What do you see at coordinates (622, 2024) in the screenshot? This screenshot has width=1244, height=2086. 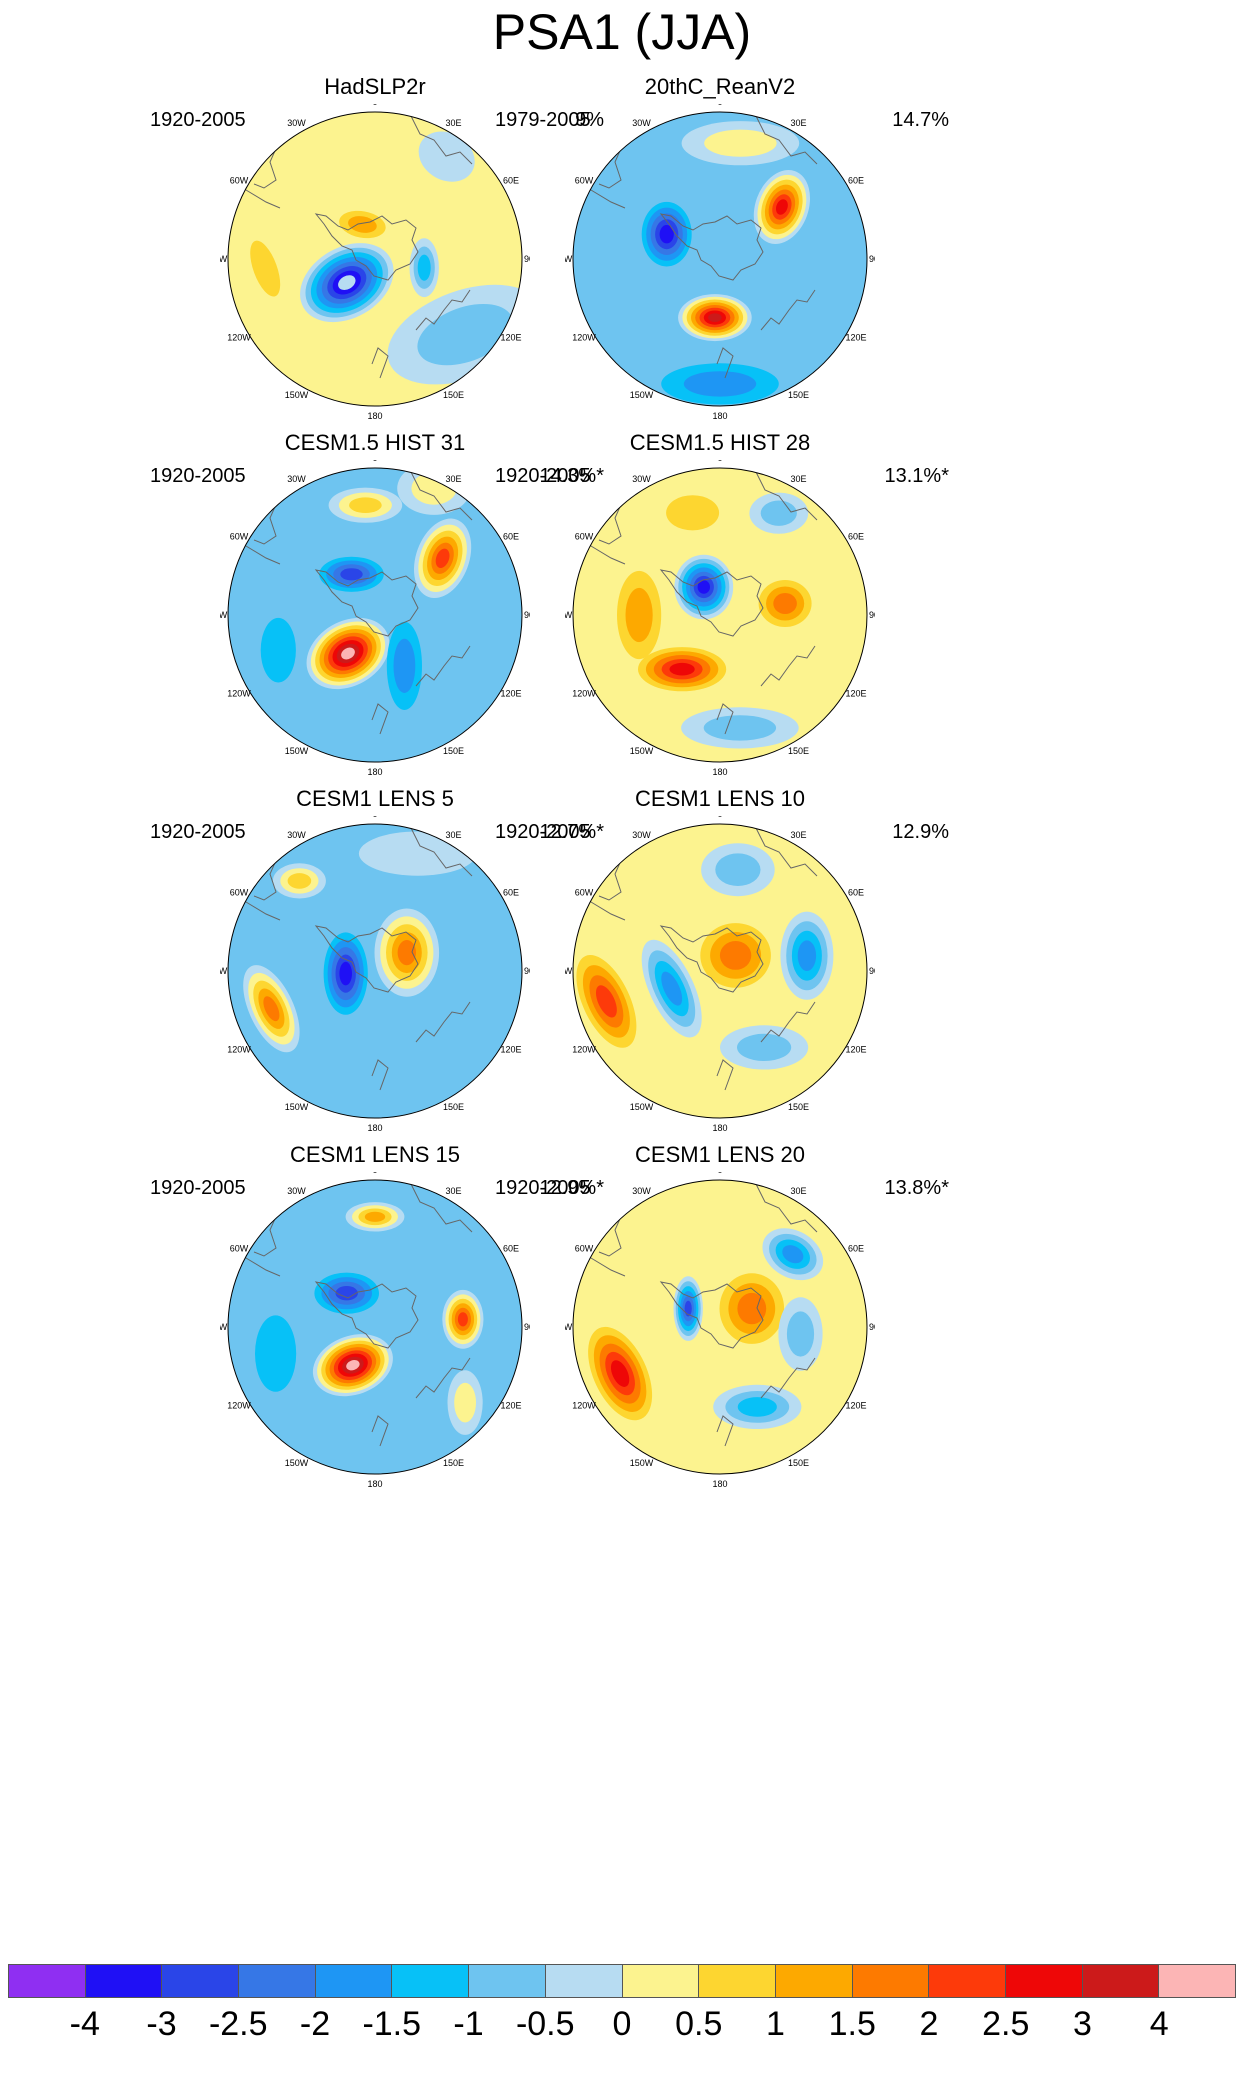 I see `colorbar-tick-label: 0` at bounding box center [622, 2024].